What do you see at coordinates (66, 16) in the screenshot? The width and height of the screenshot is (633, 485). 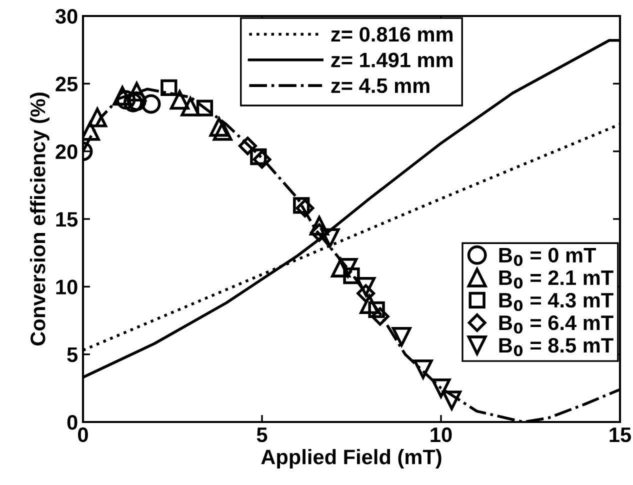 I see `y-tick-label: 30` at bounding box center [66, 16].